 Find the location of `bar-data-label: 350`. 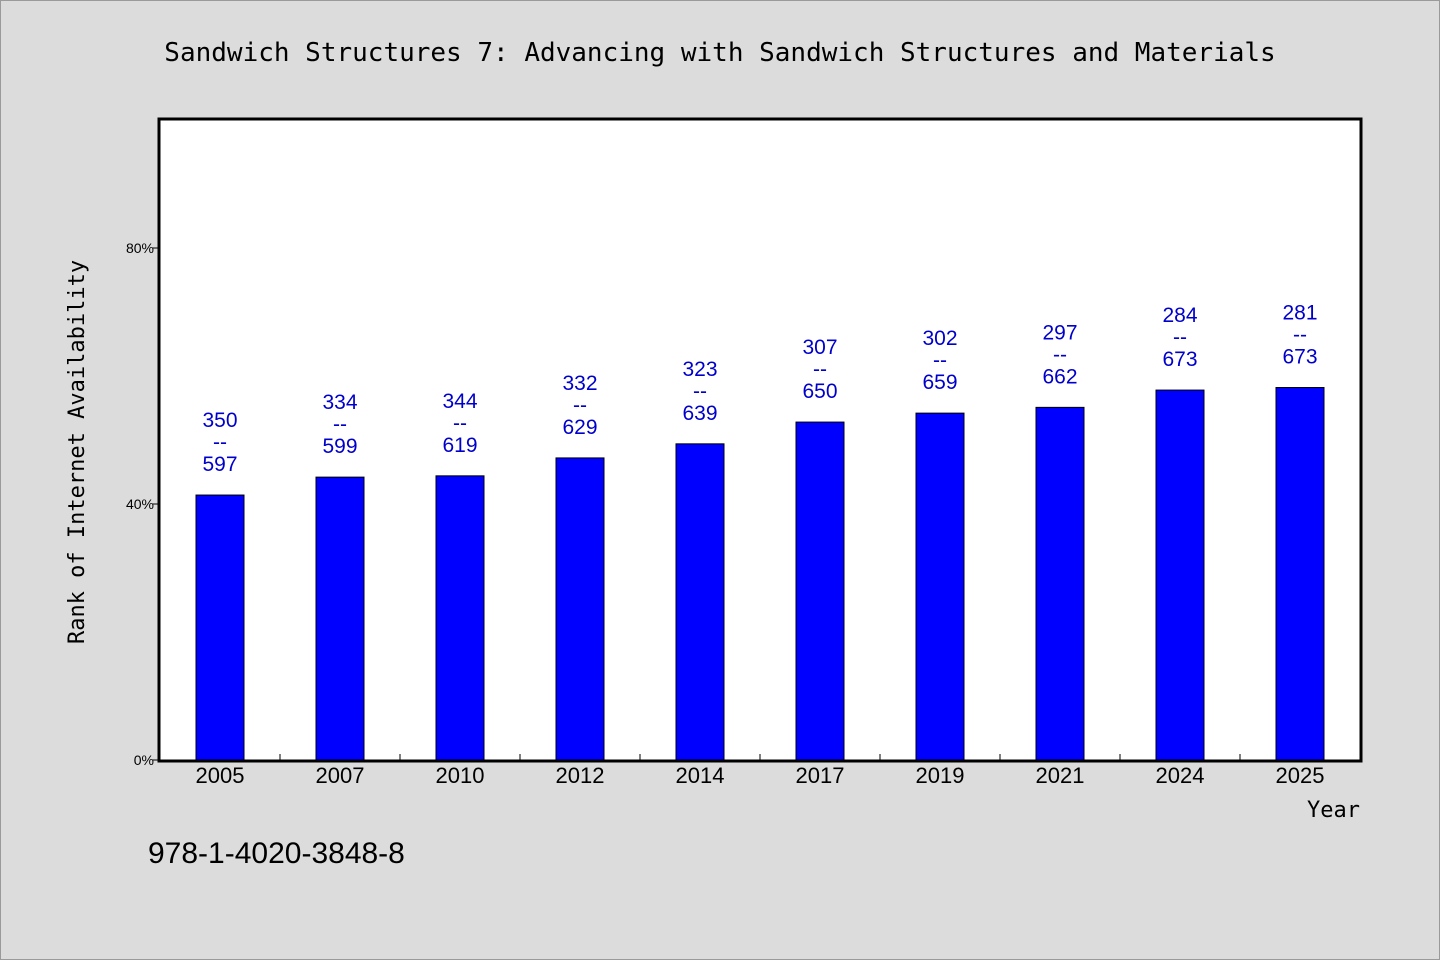

bar-data-label: 350 is located at coordinates (219, 420).